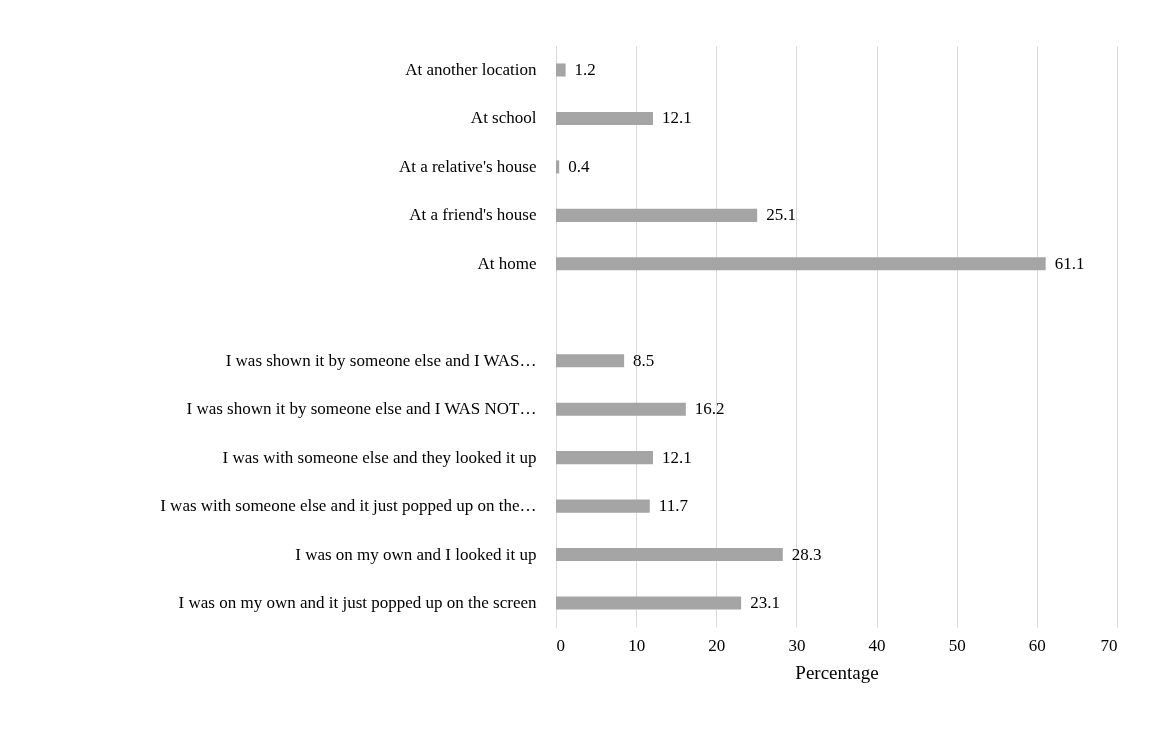  What do you see at coordinates (379, 457) in the screenshot?
I see `y-tick-label: I was with someone else and they looked it up` at bounding box center [379, 457].